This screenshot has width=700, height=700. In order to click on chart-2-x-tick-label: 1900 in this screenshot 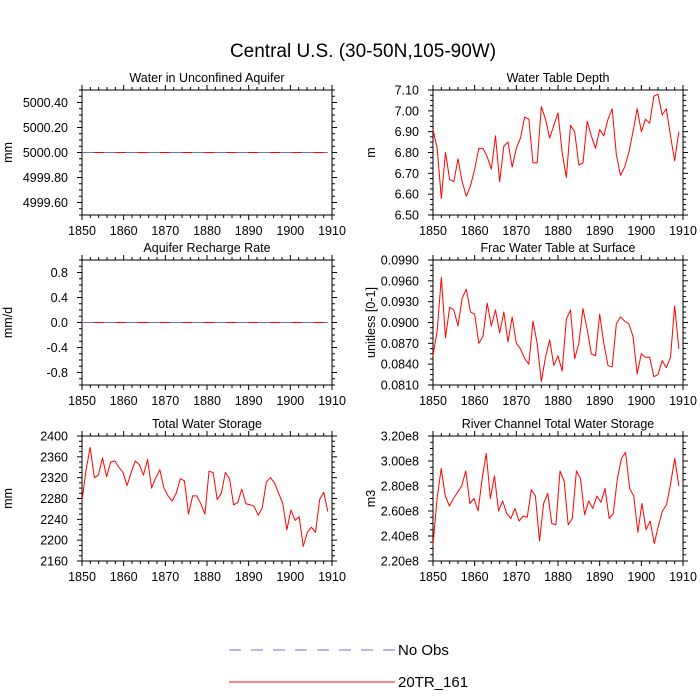, I will do `click(641, 231)`.